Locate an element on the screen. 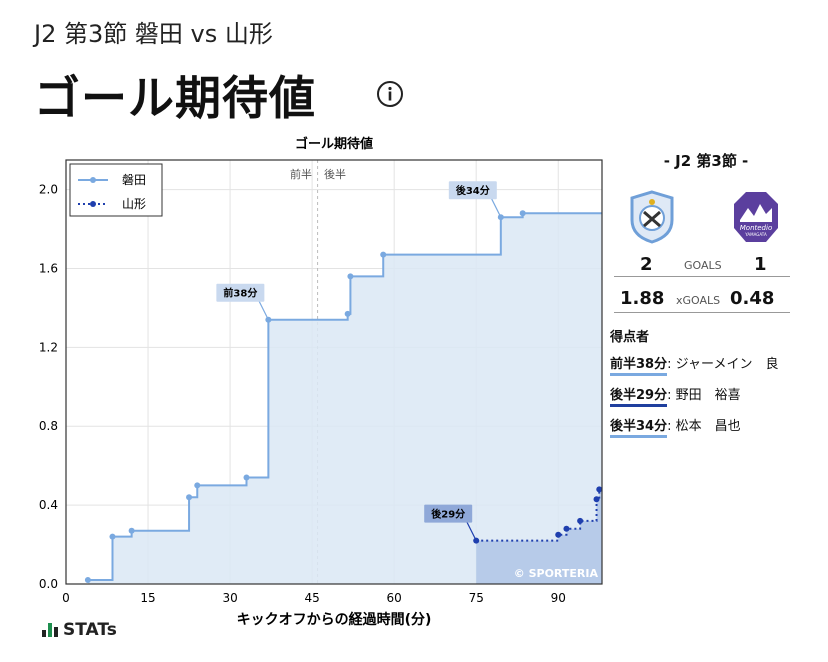  annotation-label: 後34分 is located at coordinates (473, 190).